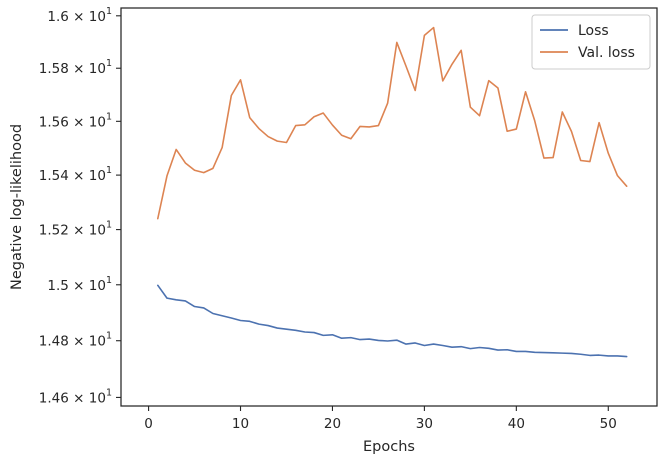 The image size is (667, 464). Describe the element at coordinates (57, 17) in the screenshot. I see `y-tick-mantissa: 1.6` at that location.